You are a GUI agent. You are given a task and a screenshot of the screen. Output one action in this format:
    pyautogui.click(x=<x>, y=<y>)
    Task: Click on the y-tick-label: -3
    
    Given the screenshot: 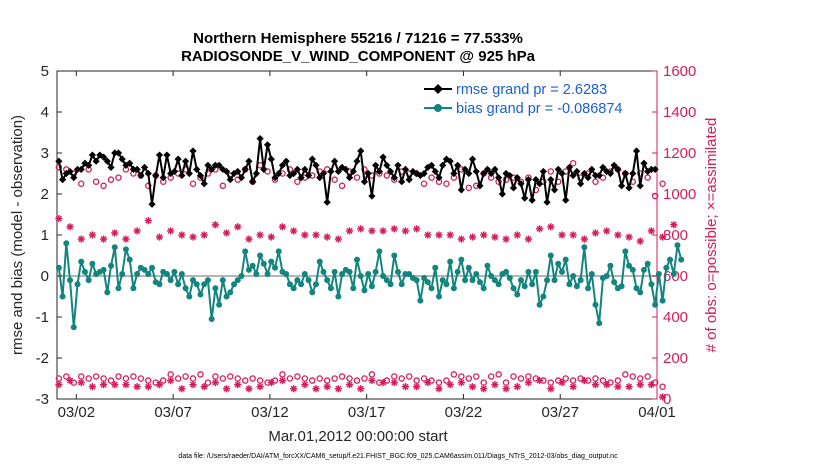 What is the action you would take?
    pyautogui.click(x=42, y=399)
    